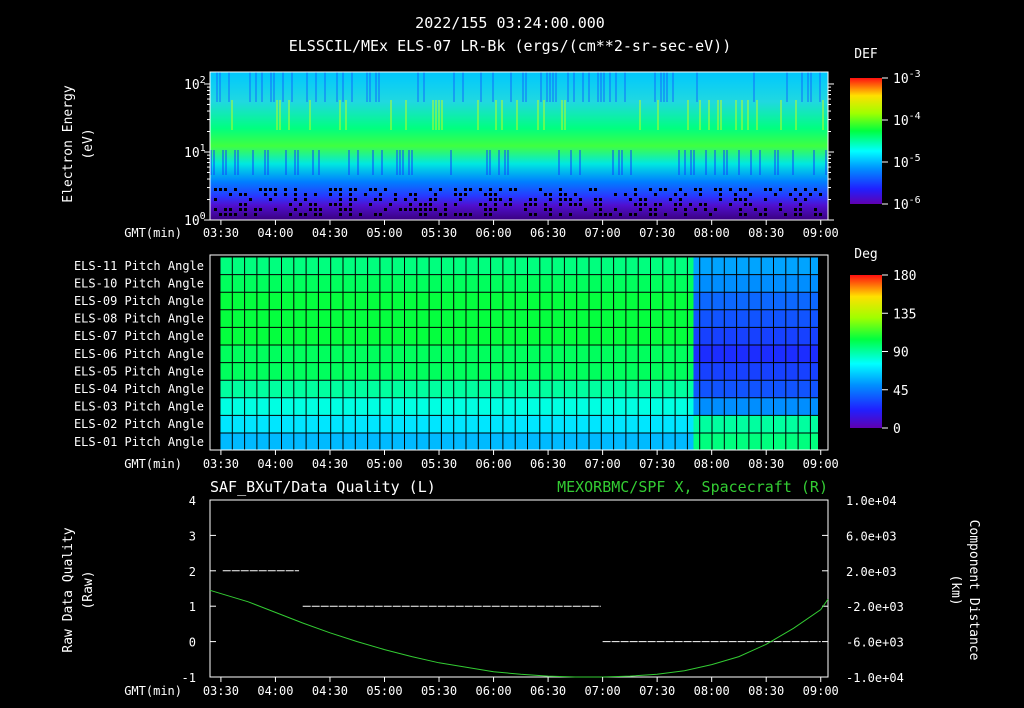  I want to click on spectrogram-frame, so click(519, 146).